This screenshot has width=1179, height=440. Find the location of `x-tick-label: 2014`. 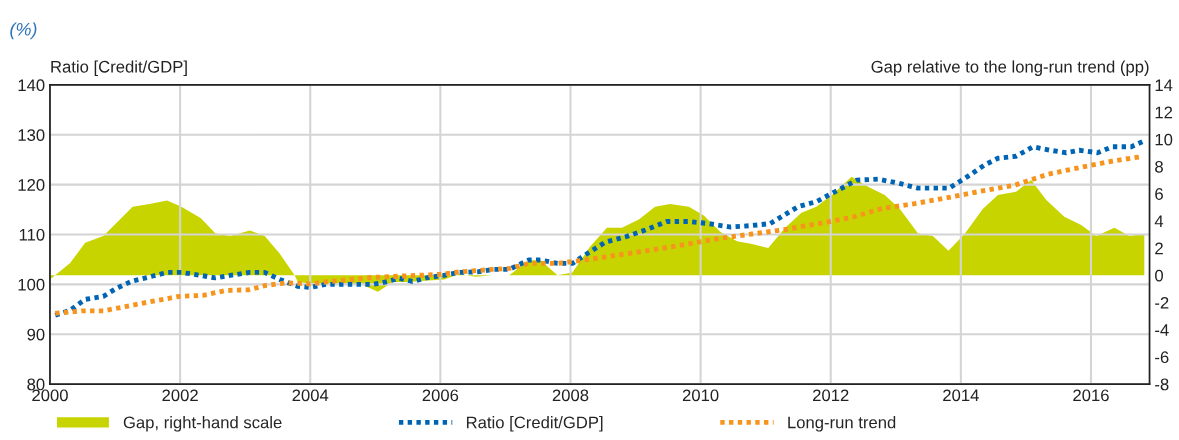

x-tick-label: 2014 is located at coordinates (961, 395).